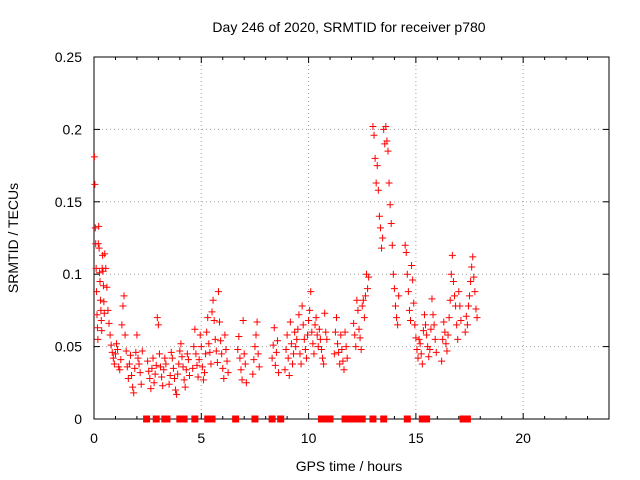 The height and width of the screenshot is (480, 640). I want to click on y-axis-title: SRMTID / TECUs, so click(13, 238).